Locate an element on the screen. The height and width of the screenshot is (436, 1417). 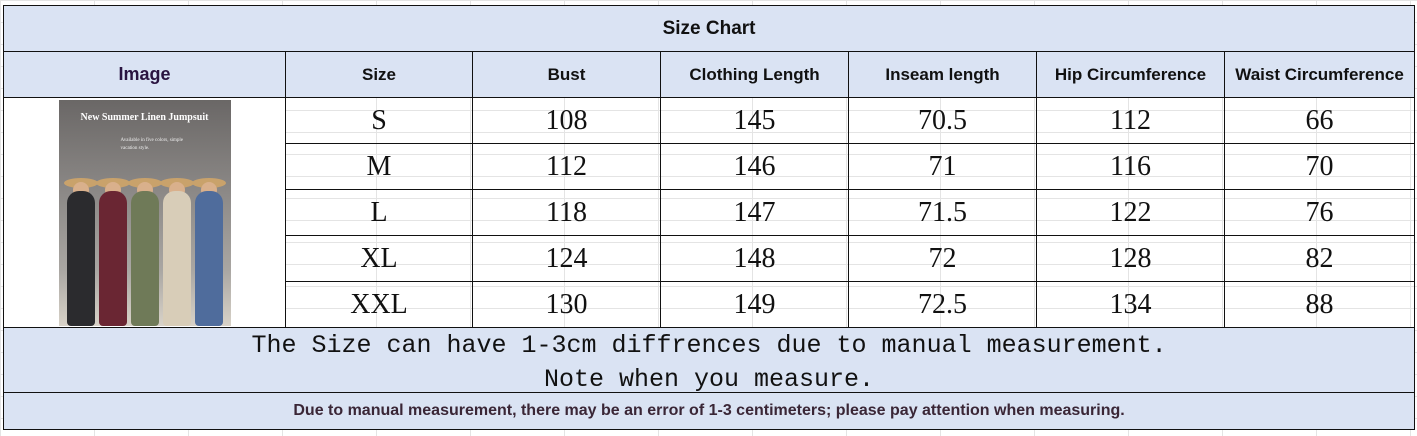
note-line-2: Note when you measure. is located at coordinates (709, 378).